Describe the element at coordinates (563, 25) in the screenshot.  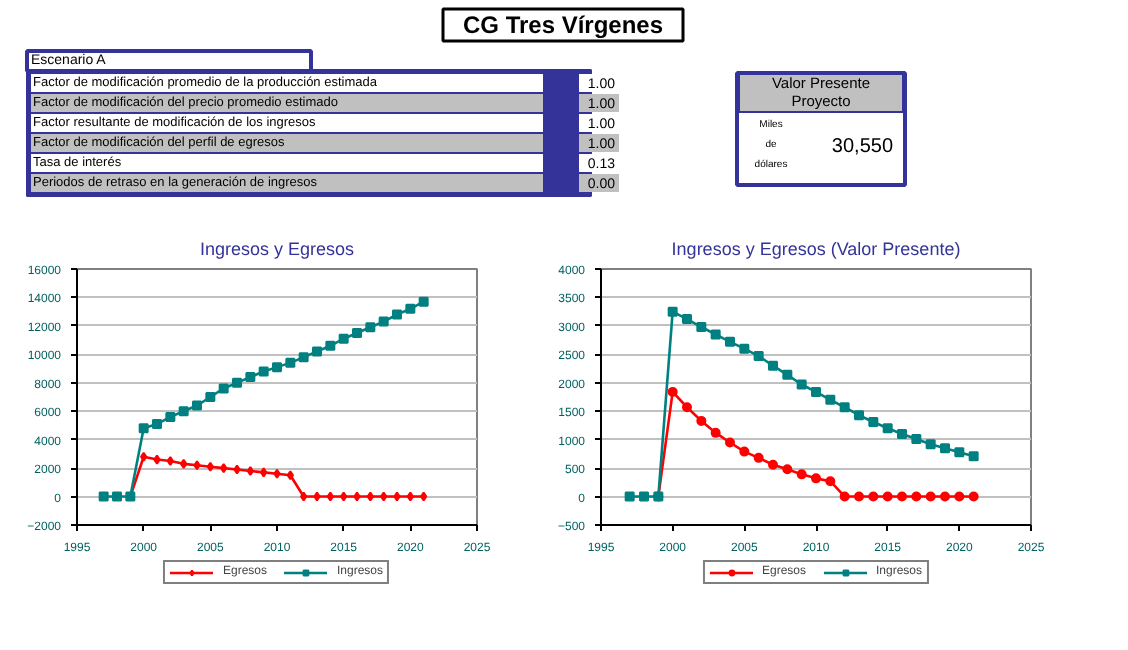
I see `text: CG Tres Vírgenes` at that location.